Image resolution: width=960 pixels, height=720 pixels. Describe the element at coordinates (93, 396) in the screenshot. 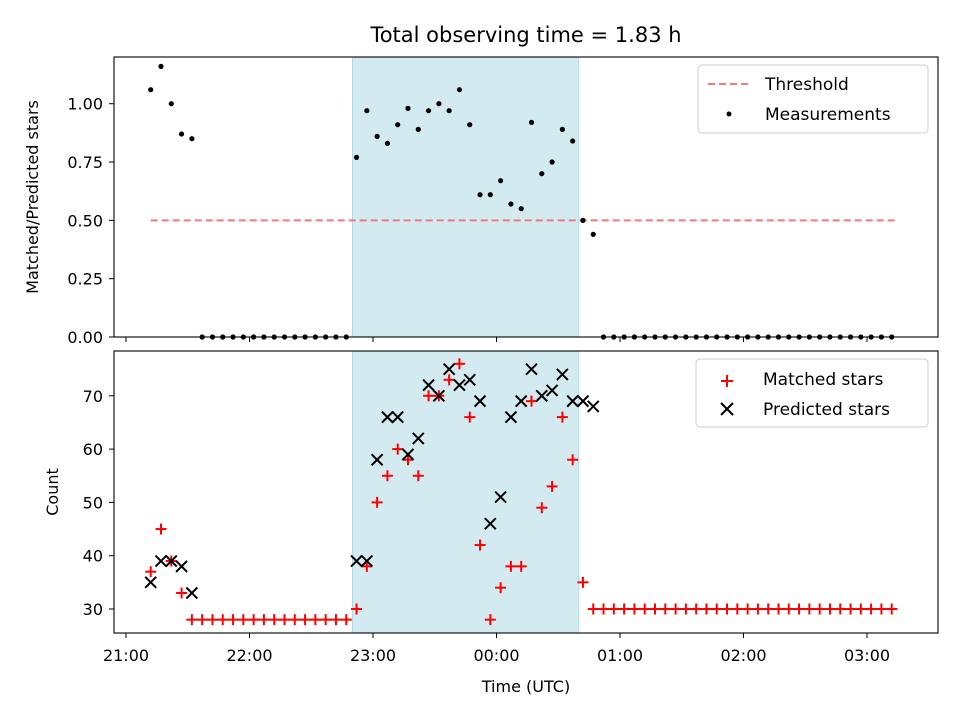

I see `bottom-y-tick-label: 70` at that location.